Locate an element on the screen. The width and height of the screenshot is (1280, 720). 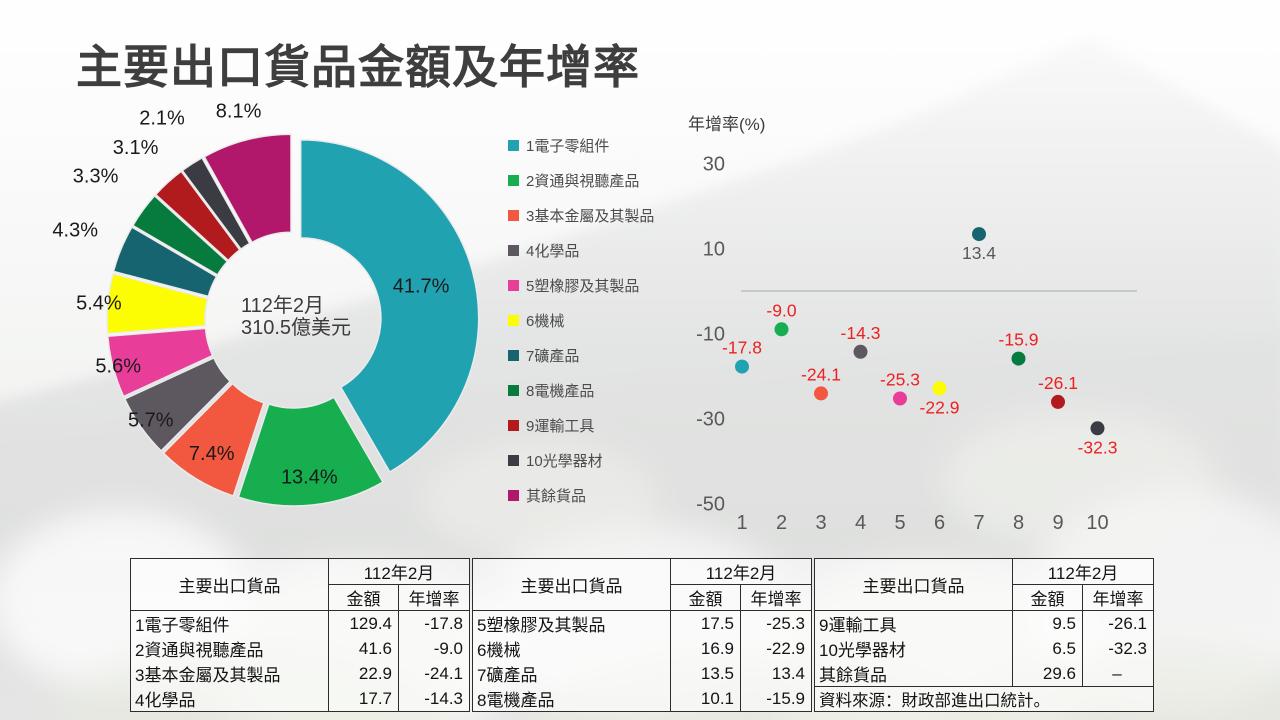
growth-cell: -22.9 is located at coordinates (776, 648).